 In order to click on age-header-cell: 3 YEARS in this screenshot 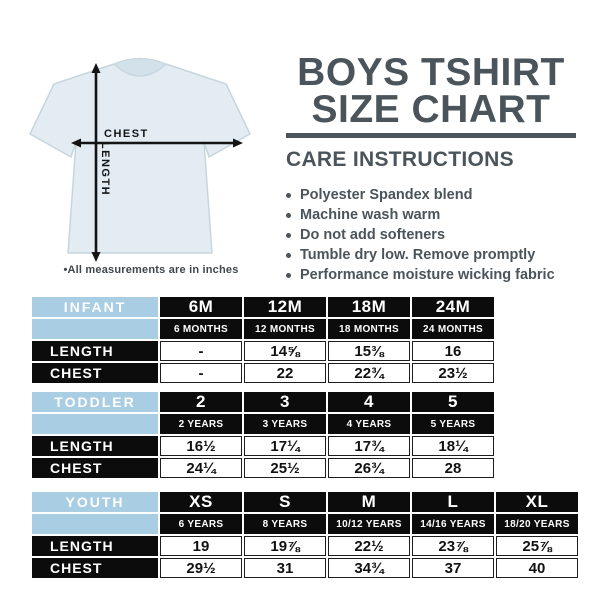, I will do `click(285, 424)`.